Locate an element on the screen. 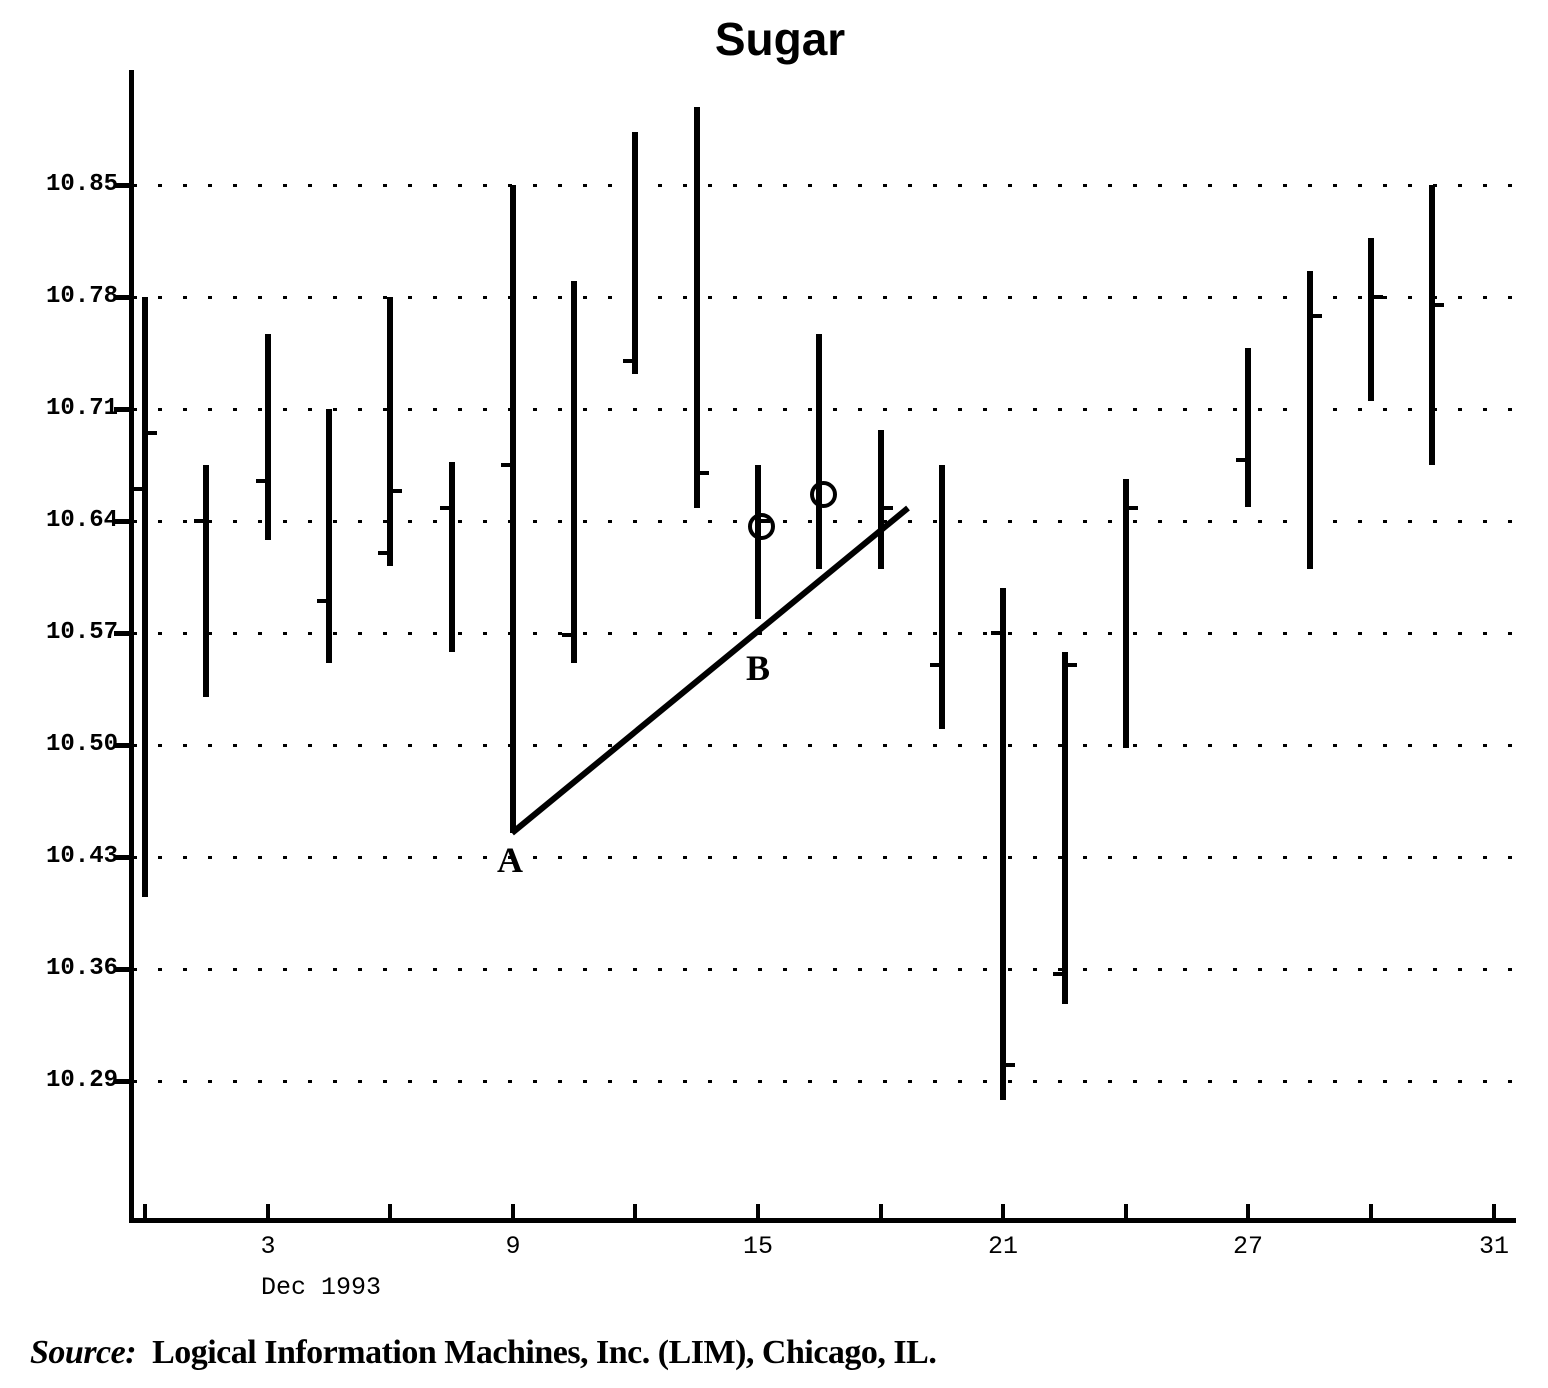 The height and width of the screenshot is (1388, 1548). y-axis-line is located at coordinates (131, 646).